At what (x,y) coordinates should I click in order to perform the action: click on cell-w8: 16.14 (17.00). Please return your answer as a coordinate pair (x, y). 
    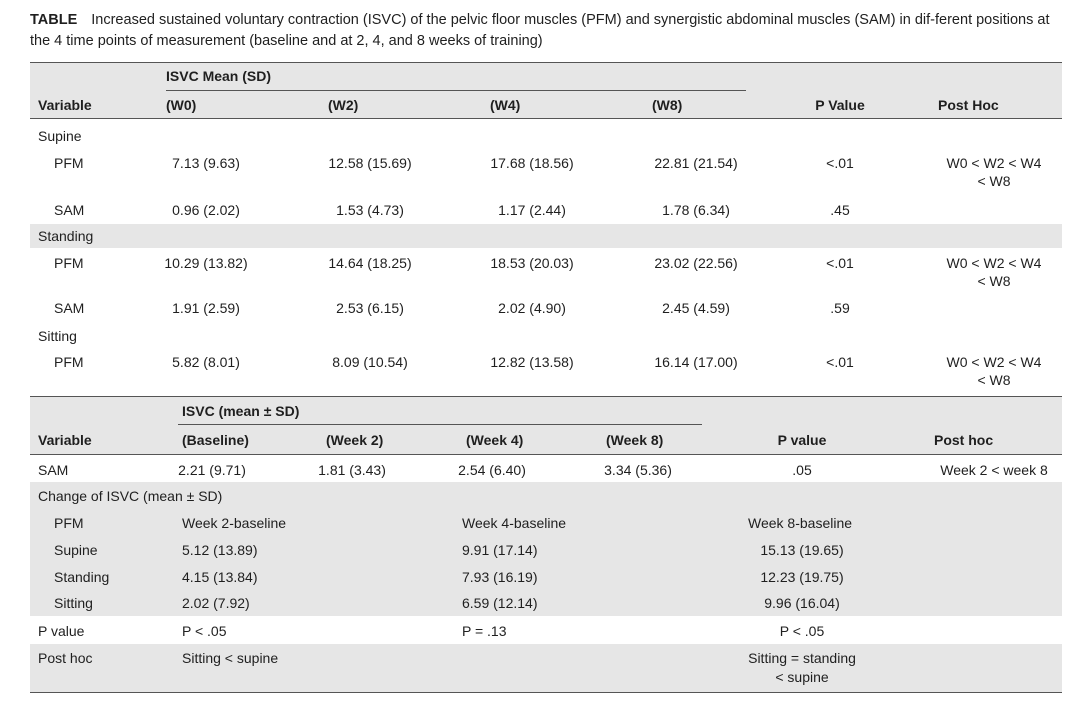
    Looking at the image, I should click on (696, 362).